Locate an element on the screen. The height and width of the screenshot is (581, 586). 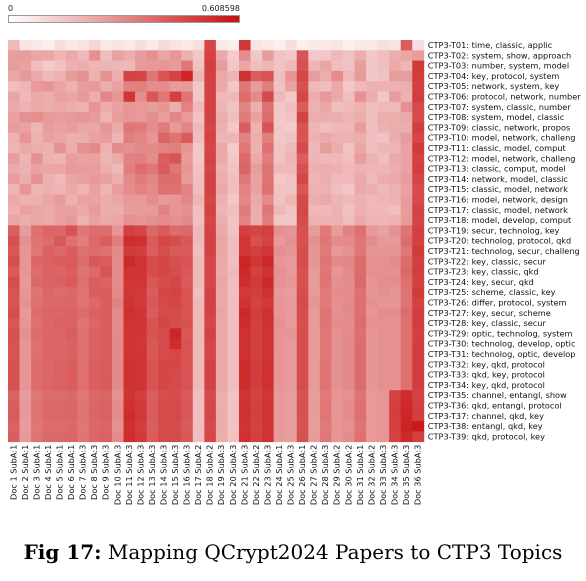
row-label: CTP3-T26: differ, protocol, system is located at coordinates (497, 303).